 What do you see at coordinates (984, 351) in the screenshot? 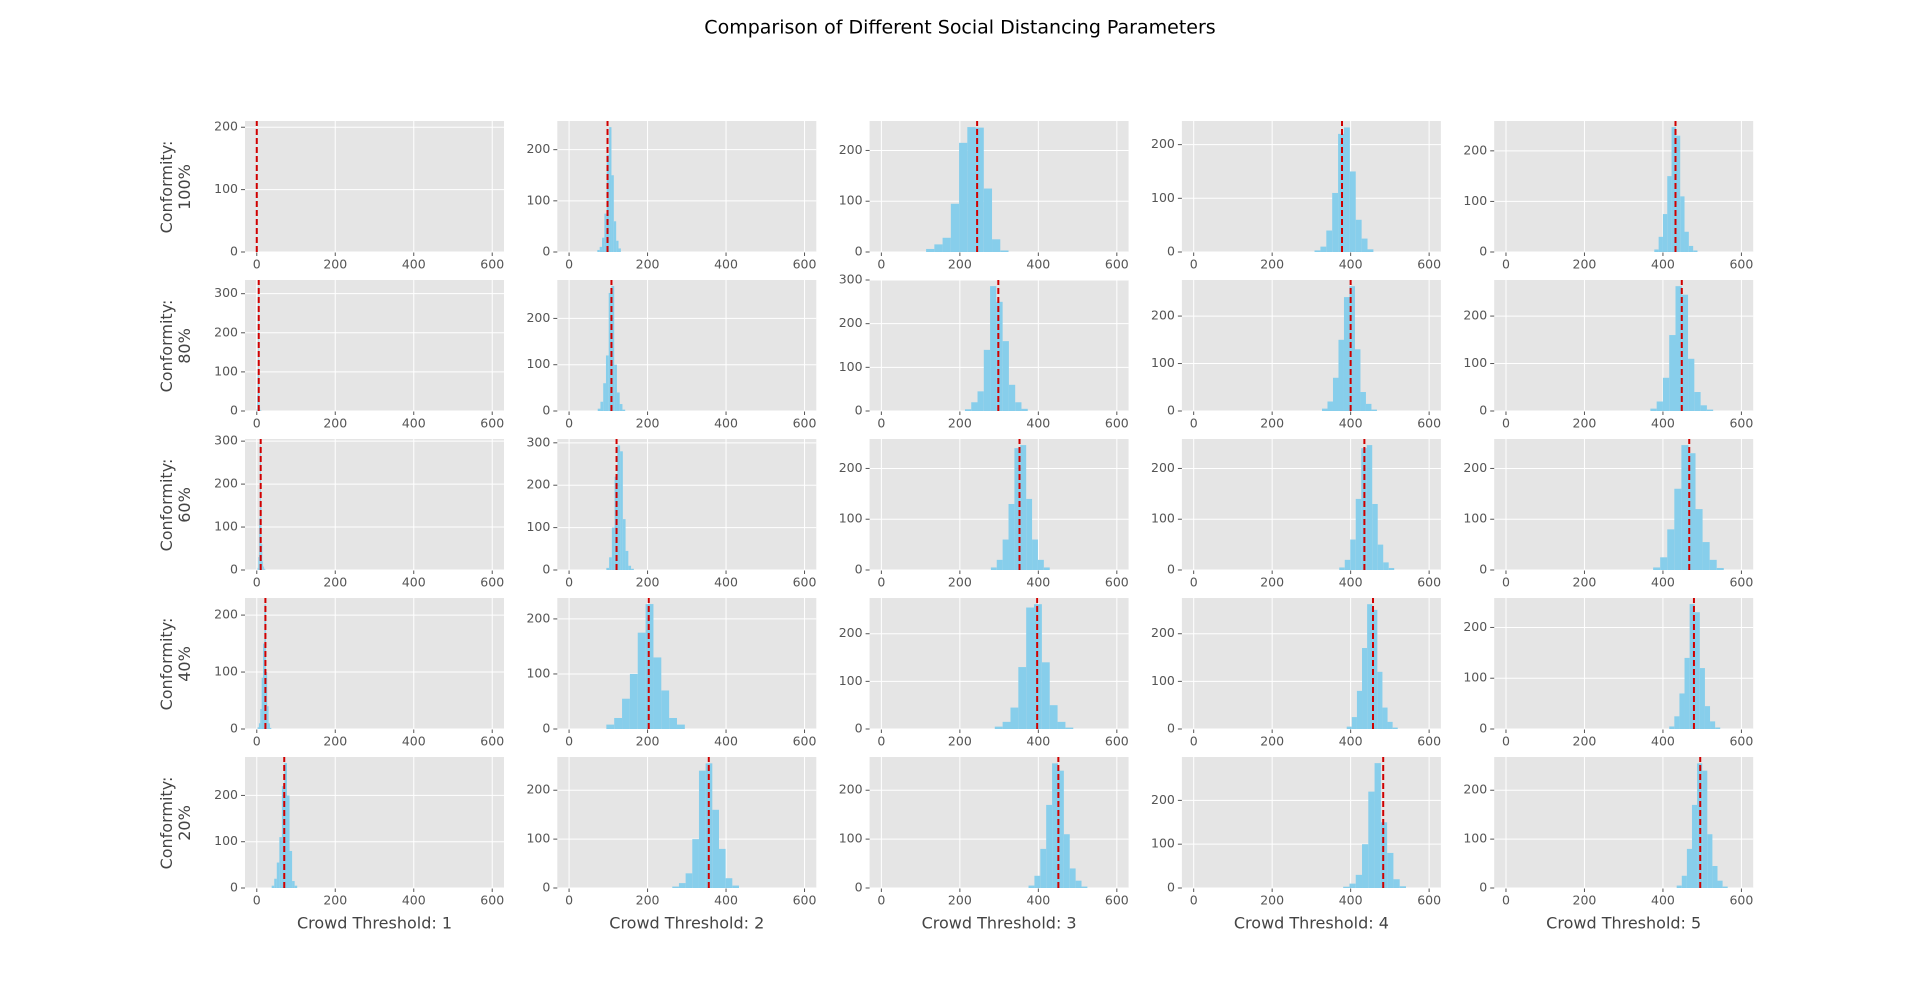
I see `subplot: 0 200 400 600 0 100 200 300` at bounding box center [984, 351].